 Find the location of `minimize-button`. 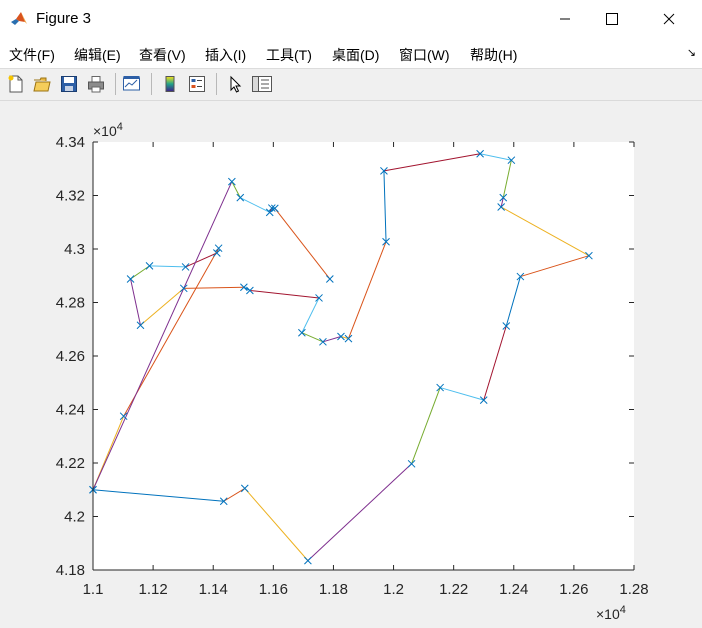

minimize-button is located at coordinates (565, 19).